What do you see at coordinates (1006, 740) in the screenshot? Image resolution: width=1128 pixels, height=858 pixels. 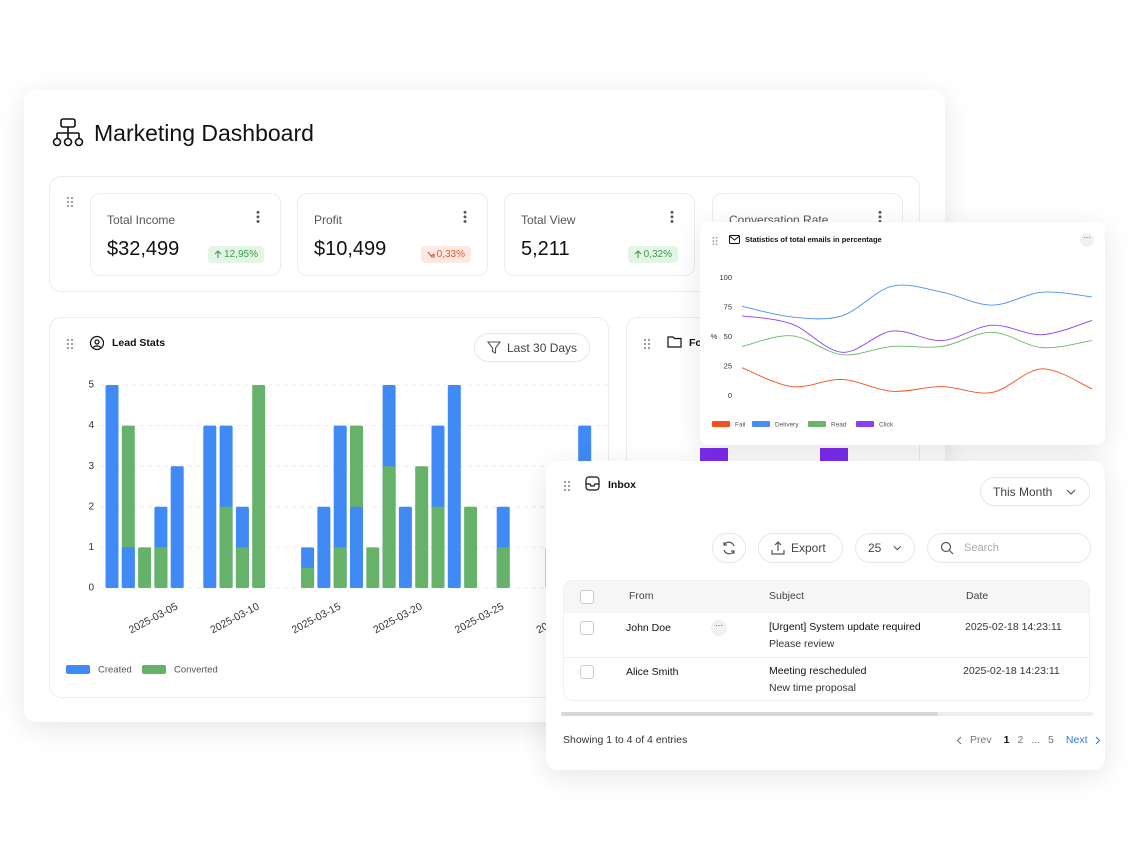 I see `page-button: 1` at bounding box center [1006, 740].